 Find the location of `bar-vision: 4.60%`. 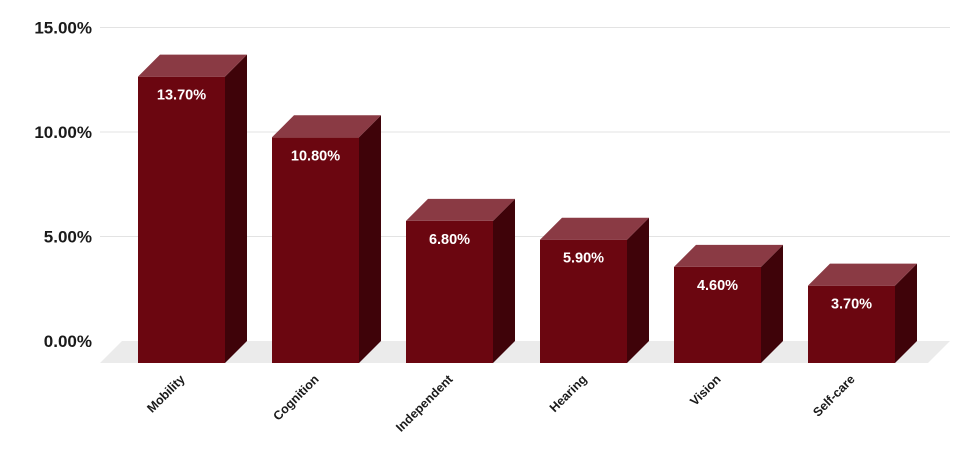

bar-vision: 4.60% is located at coordinates (728, 303).